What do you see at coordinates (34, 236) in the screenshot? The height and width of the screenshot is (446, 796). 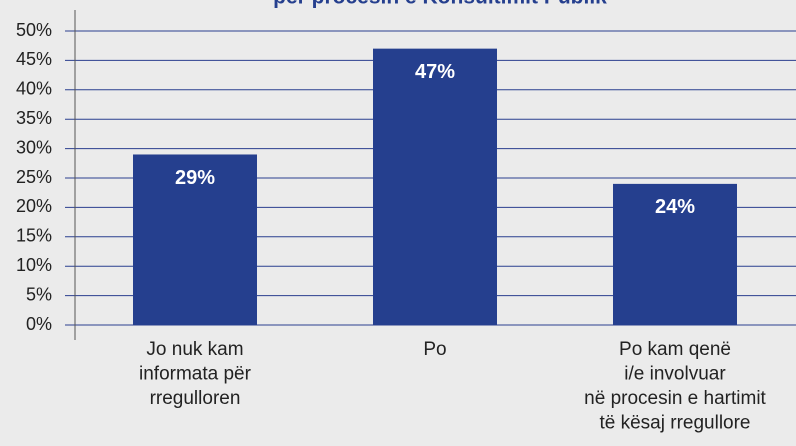 I see `y-tick-label: 15%` at bounding box center [34, 236].